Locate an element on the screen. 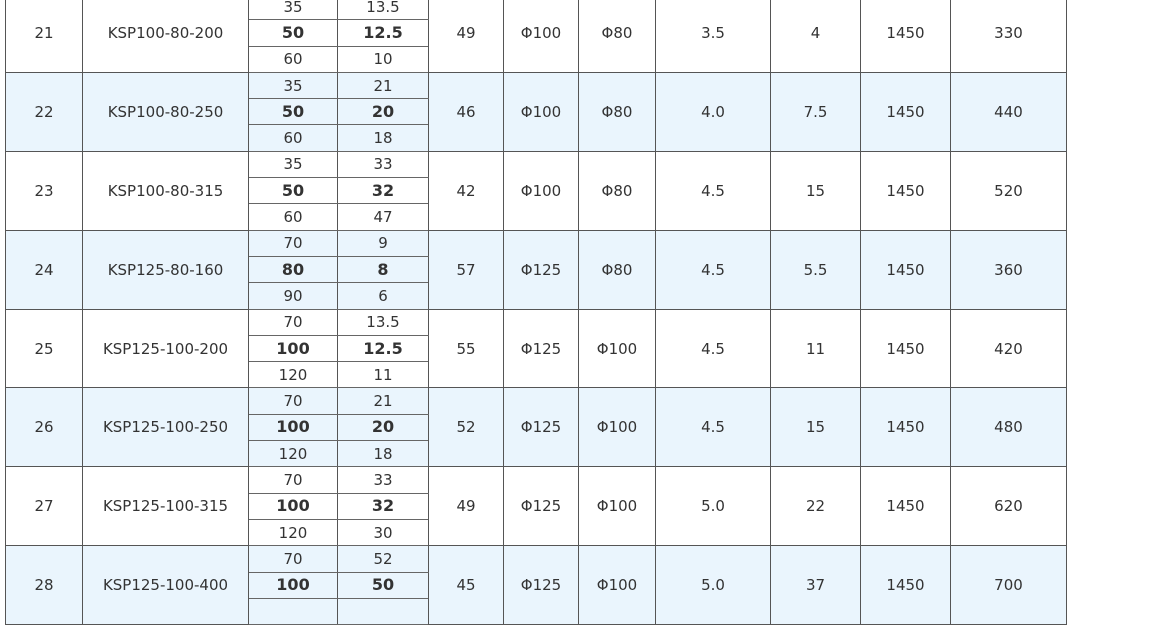  cell-eff: 46 is located at coordinates (466, 111).